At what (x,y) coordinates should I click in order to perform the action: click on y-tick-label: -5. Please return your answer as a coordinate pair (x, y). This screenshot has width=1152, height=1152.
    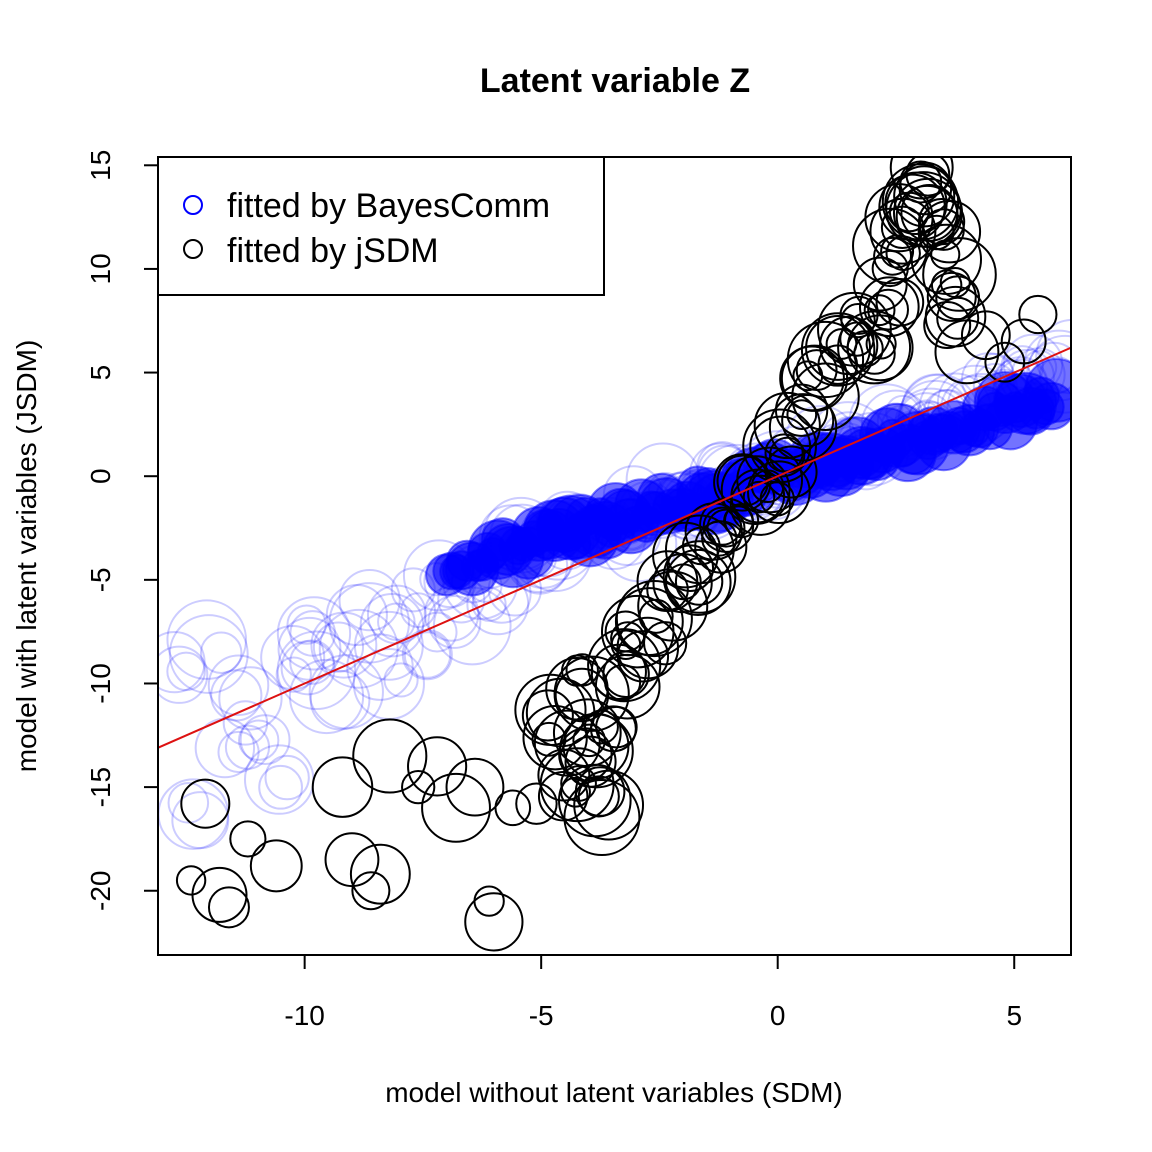
    Looking at the image, I should click on (100, 579).